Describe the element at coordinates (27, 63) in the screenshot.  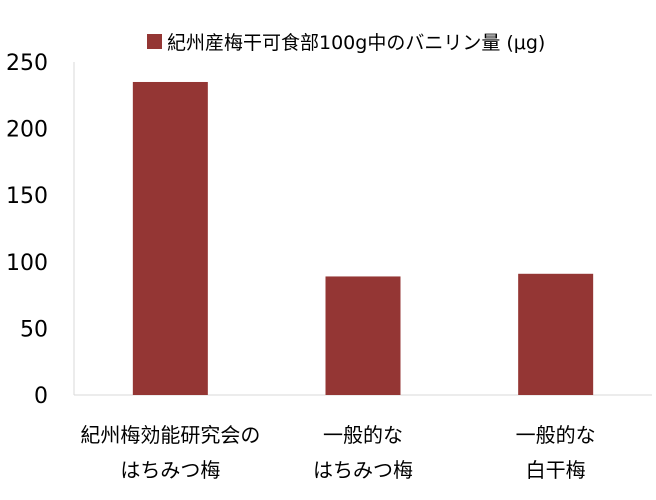
I see `y-tick-label: 250` at that location.